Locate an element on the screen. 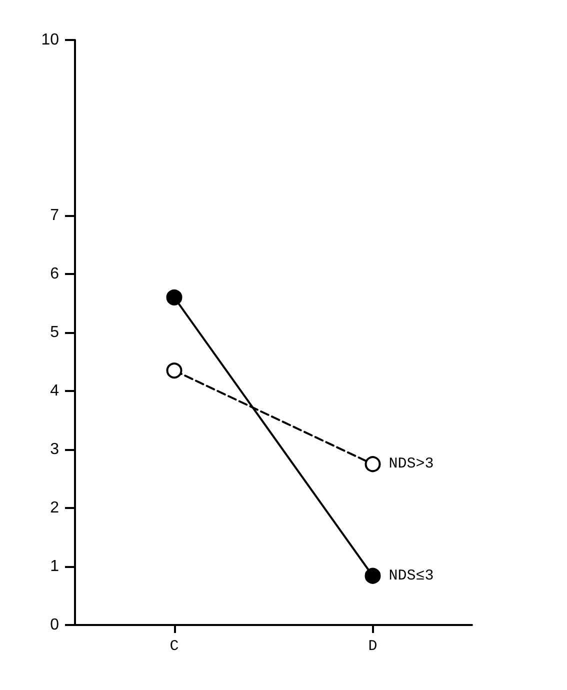  x-tick-label: C is located at coordinates (174, 646).